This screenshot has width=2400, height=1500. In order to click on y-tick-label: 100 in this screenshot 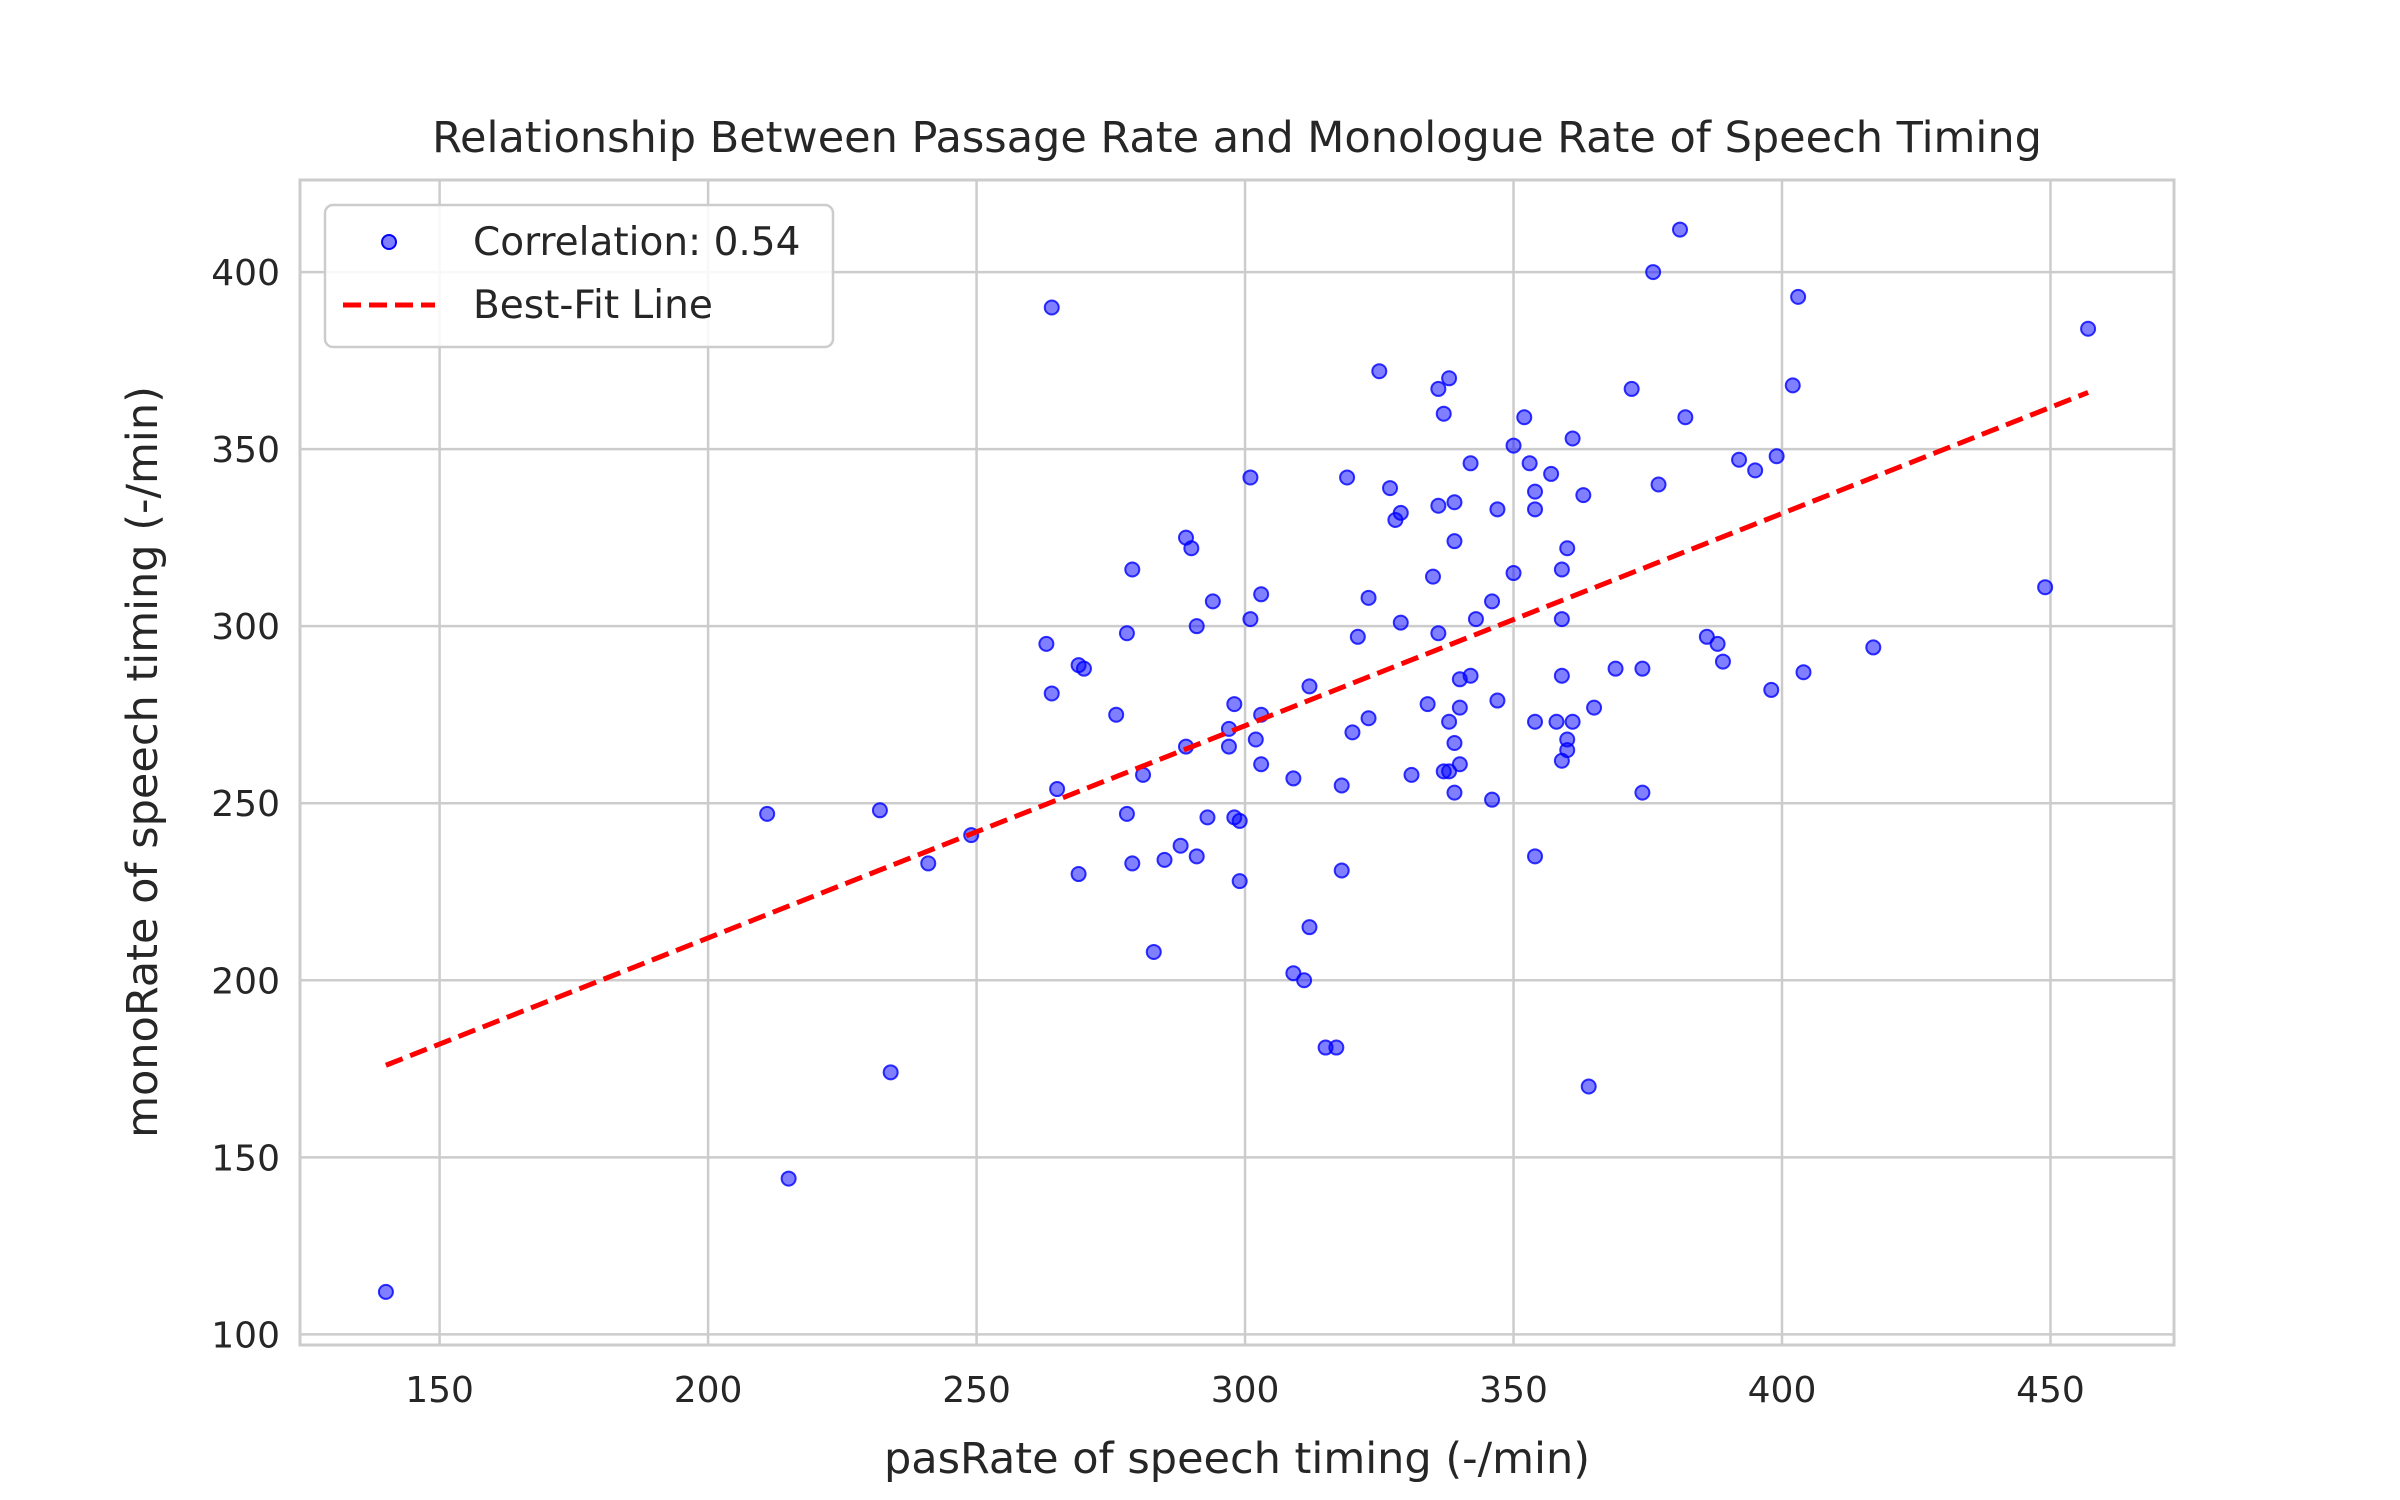, I will do `click(245, 1335)`.